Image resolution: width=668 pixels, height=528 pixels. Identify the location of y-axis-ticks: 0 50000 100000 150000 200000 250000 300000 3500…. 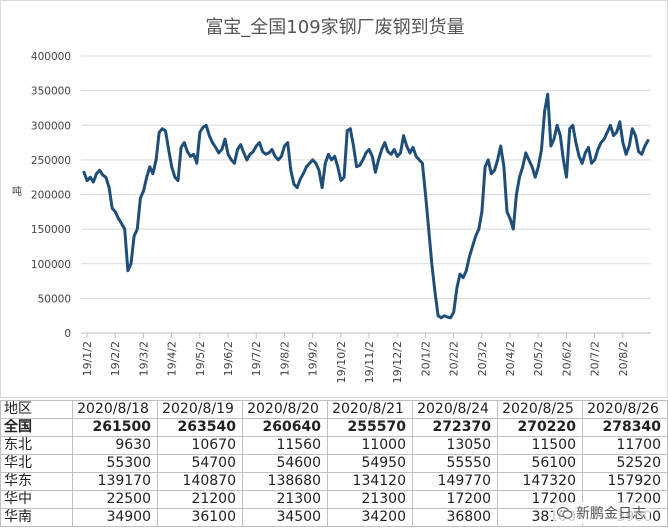
(51, 195).